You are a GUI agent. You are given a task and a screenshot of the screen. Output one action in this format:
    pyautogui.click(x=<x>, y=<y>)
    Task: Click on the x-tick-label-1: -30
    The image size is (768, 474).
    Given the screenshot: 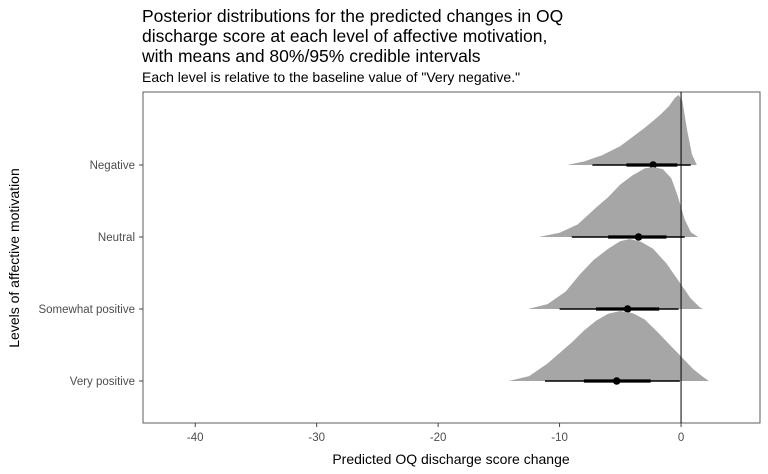 What is the action you would take?
    pyautogui.click(x=316, y=438)
    